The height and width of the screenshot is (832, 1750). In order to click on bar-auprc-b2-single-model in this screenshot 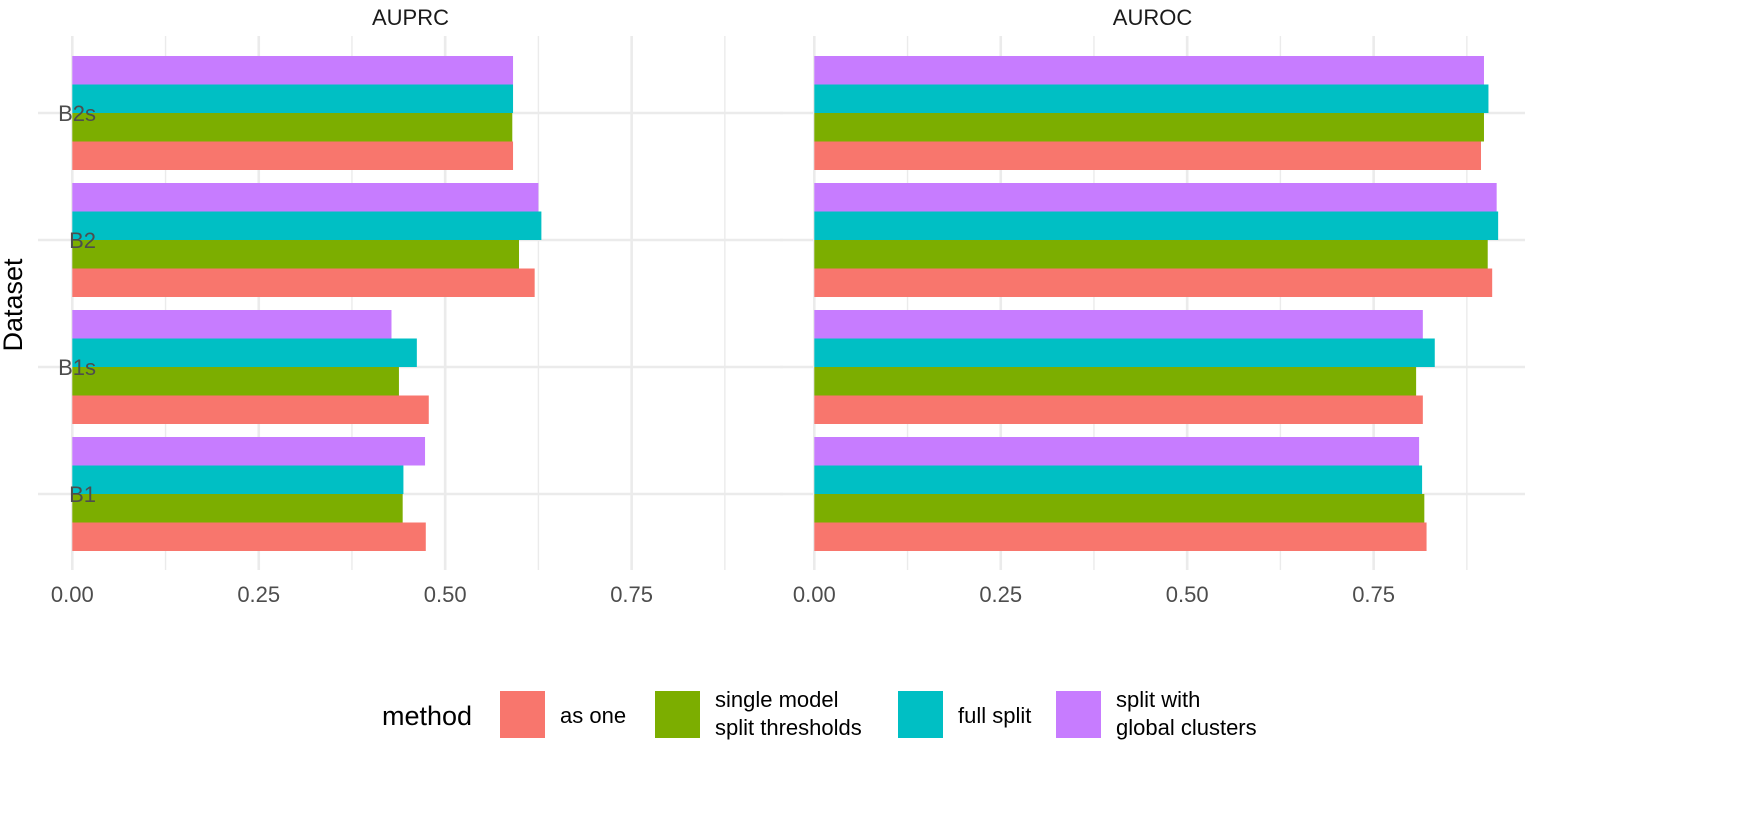, I will do `click(296, 254)`.